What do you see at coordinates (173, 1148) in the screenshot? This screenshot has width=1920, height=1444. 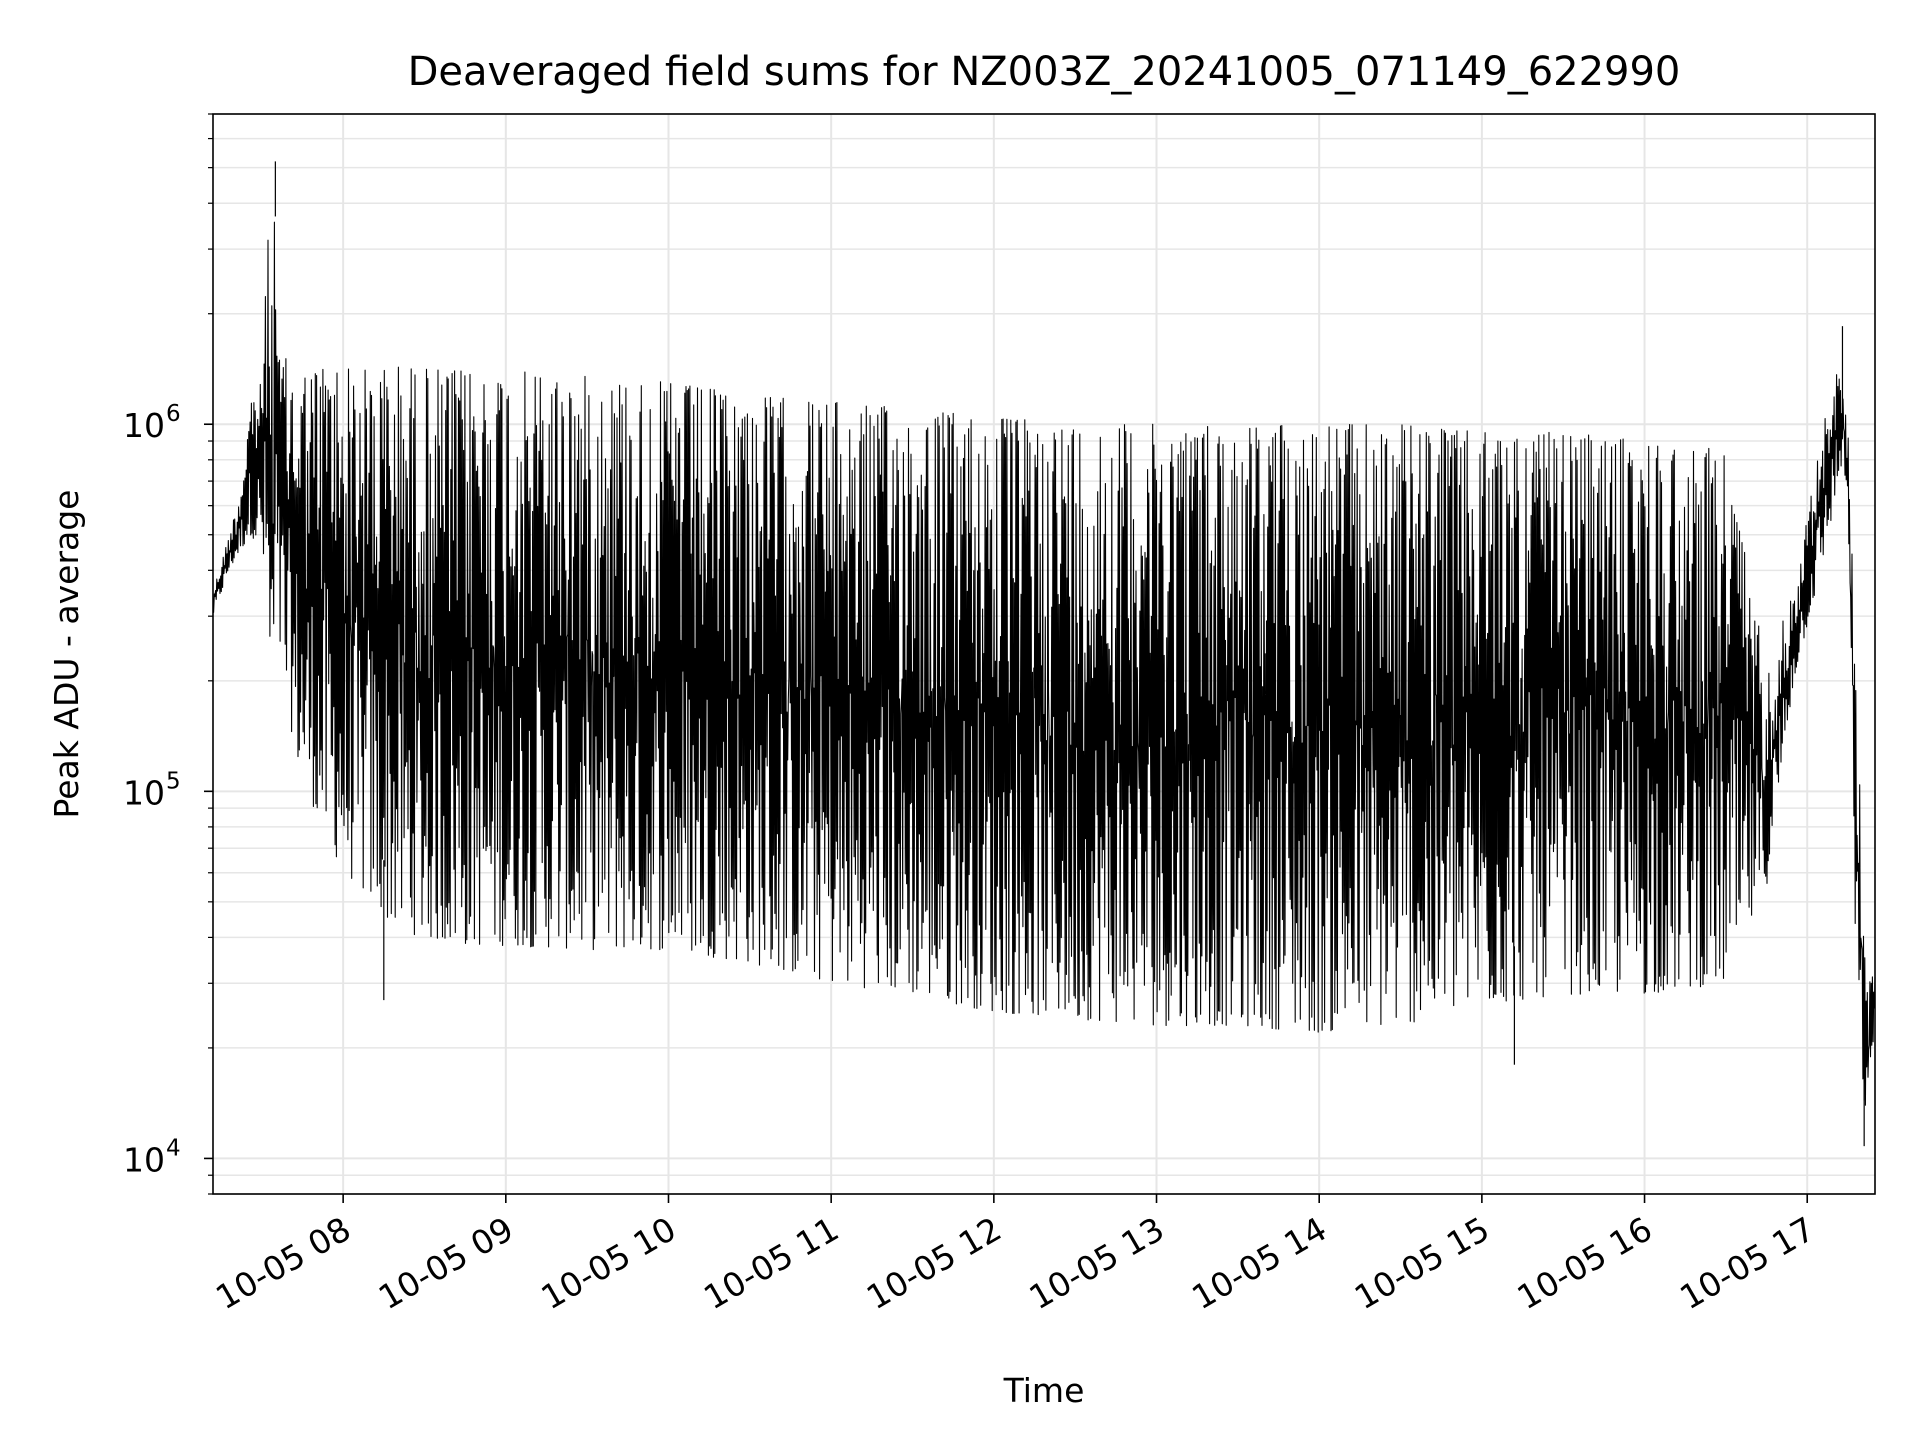 I see `y-tick-label-exponent: 4` at bounding box center [173, 1148].